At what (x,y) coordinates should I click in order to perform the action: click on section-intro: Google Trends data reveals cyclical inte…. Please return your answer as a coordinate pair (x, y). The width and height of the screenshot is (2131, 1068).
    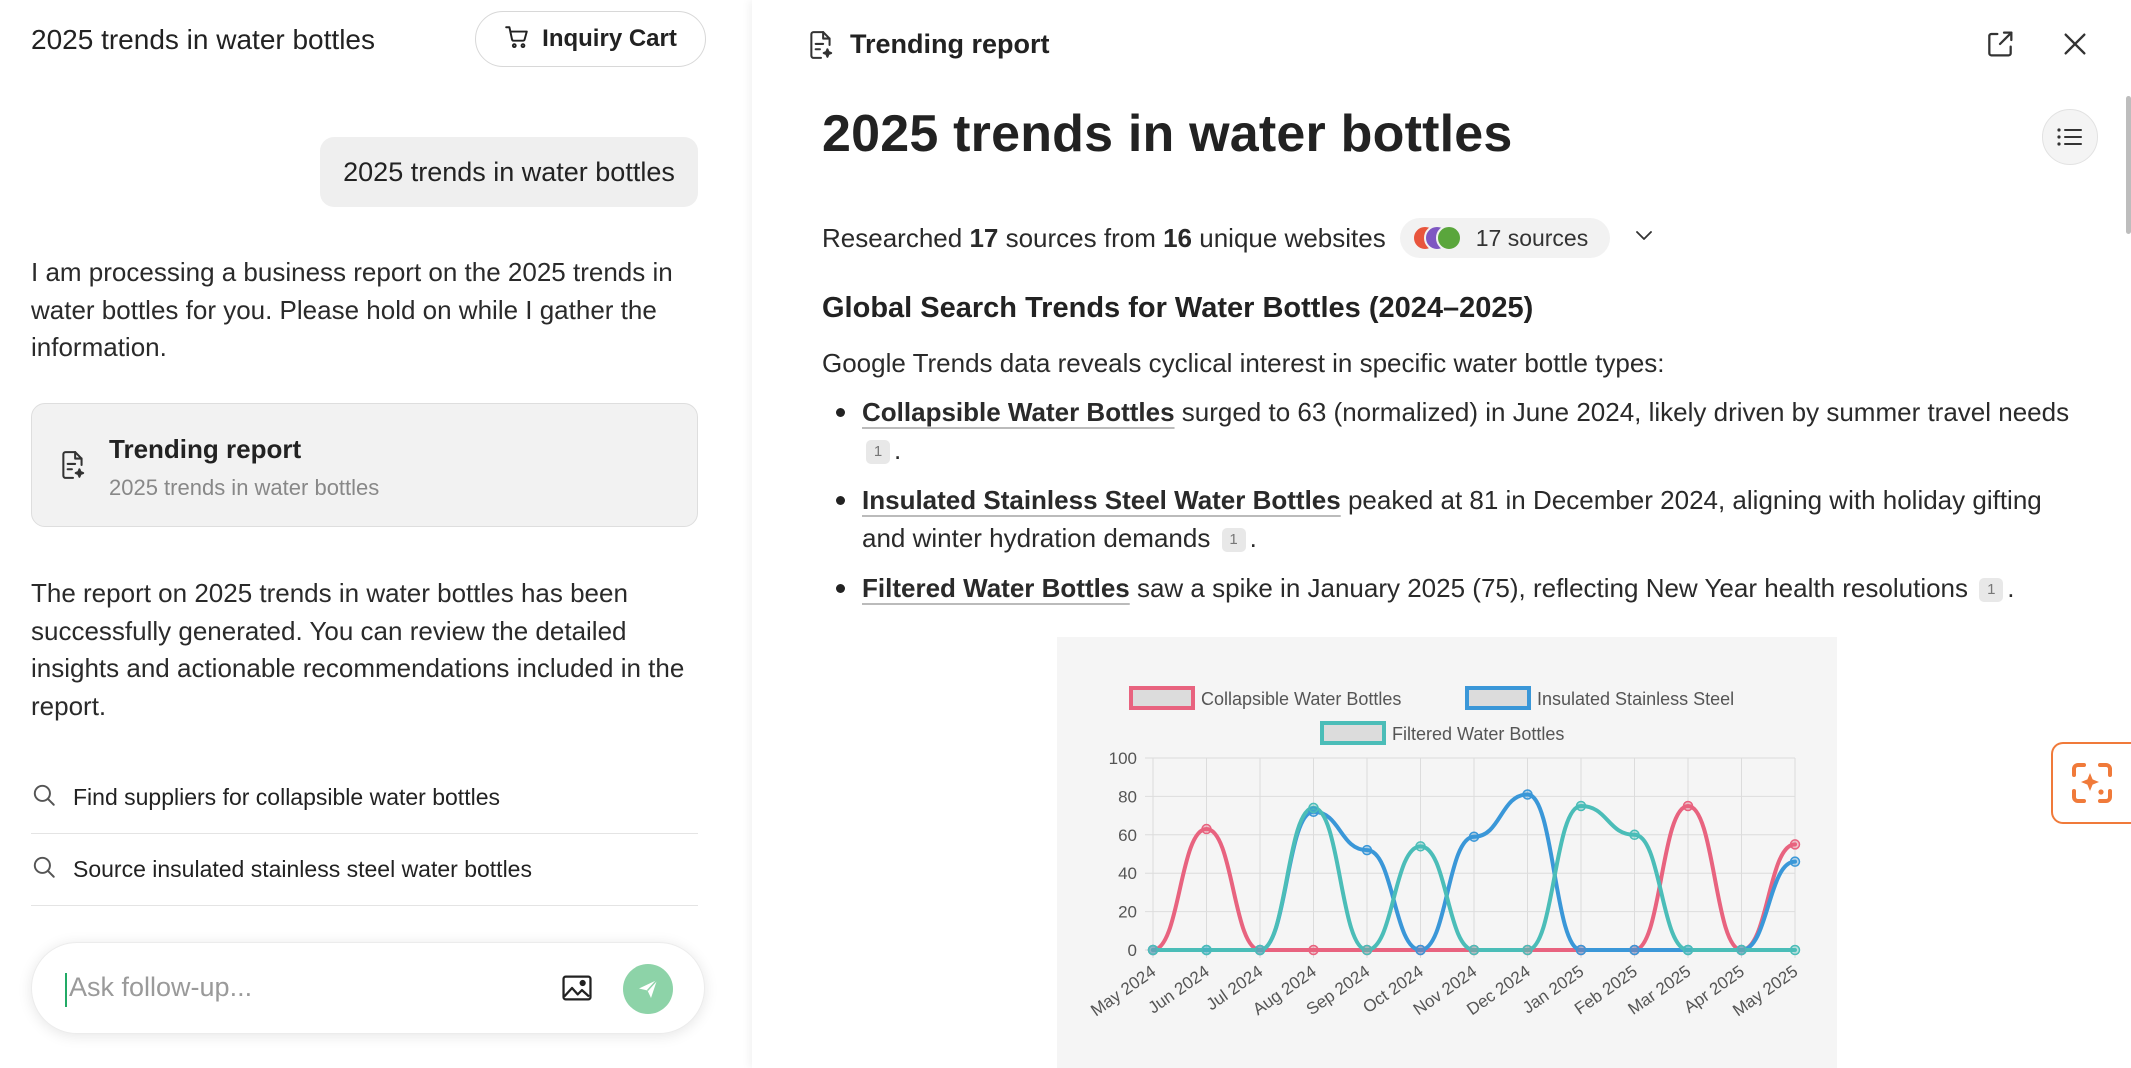
    Looking at the image, I should click on (1243, 363).